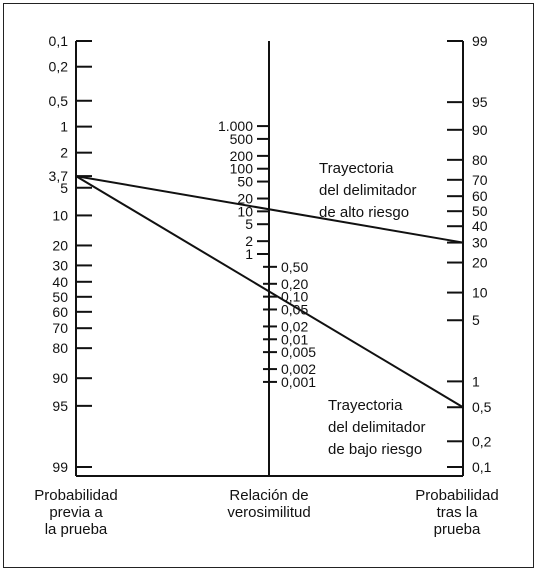  I want to click on right-tick-label-40: 40, so click(480, 226).